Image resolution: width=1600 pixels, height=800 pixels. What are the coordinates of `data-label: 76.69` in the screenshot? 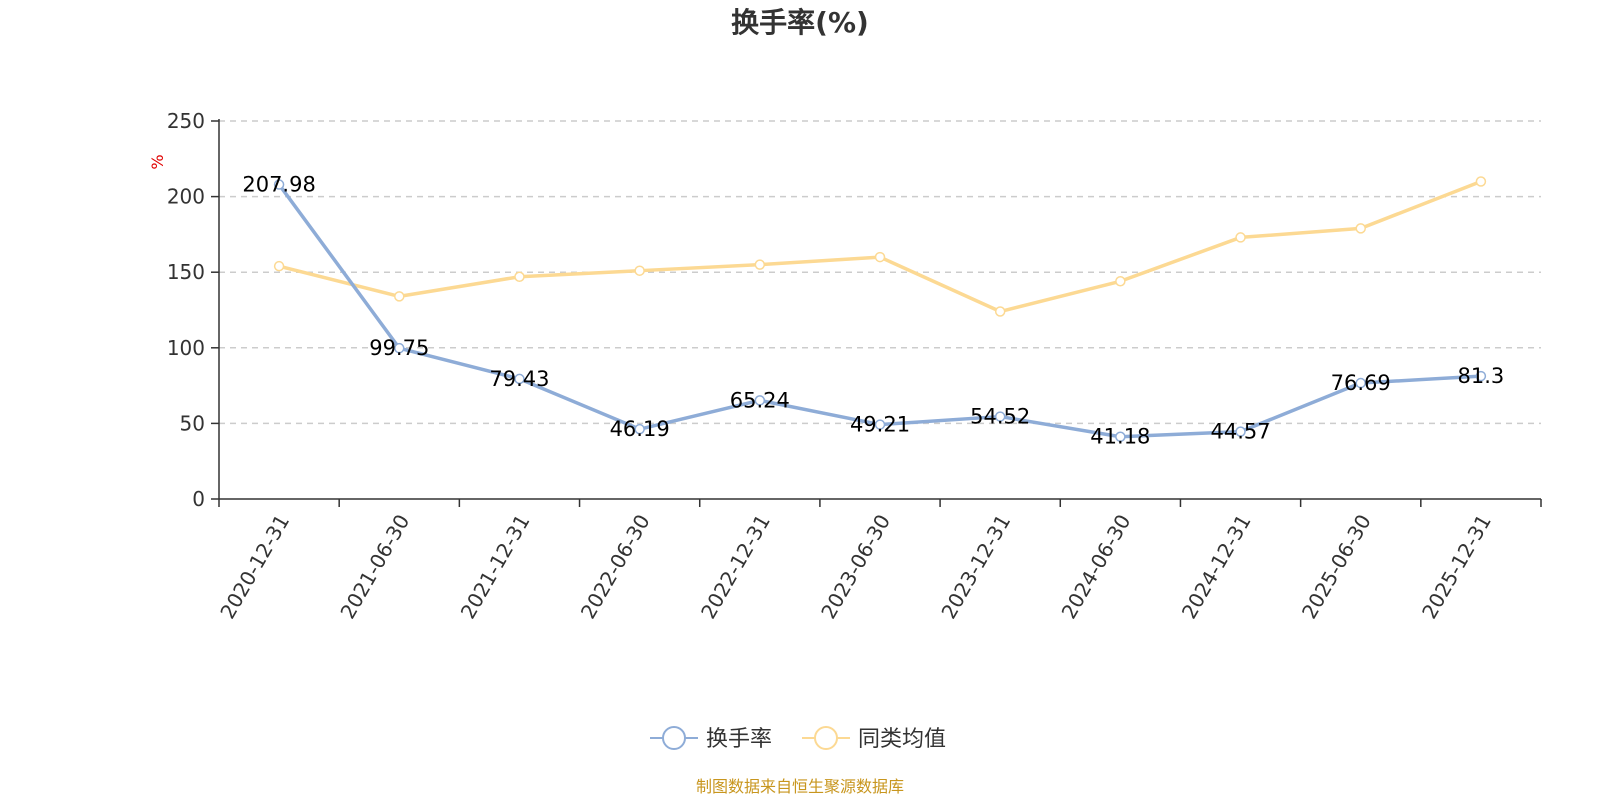 It's located at (1361, 383).